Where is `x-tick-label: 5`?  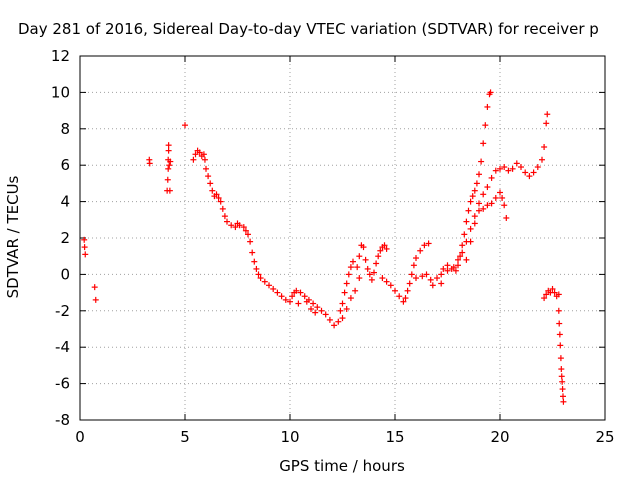 x-tick-label: 5 is located at coordinates (185, 437).